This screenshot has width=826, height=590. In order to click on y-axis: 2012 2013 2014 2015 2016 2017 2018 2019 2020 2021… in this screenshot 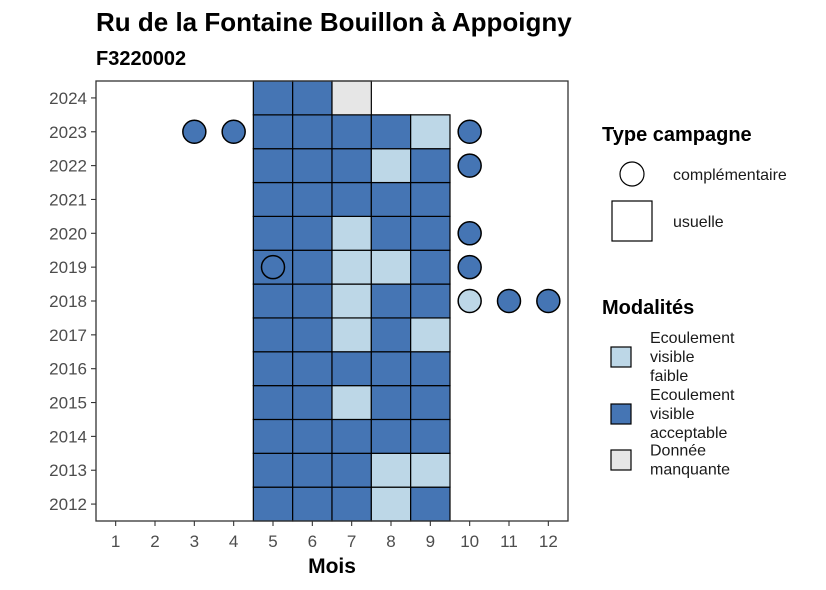, I will do `click(72, 301)`.